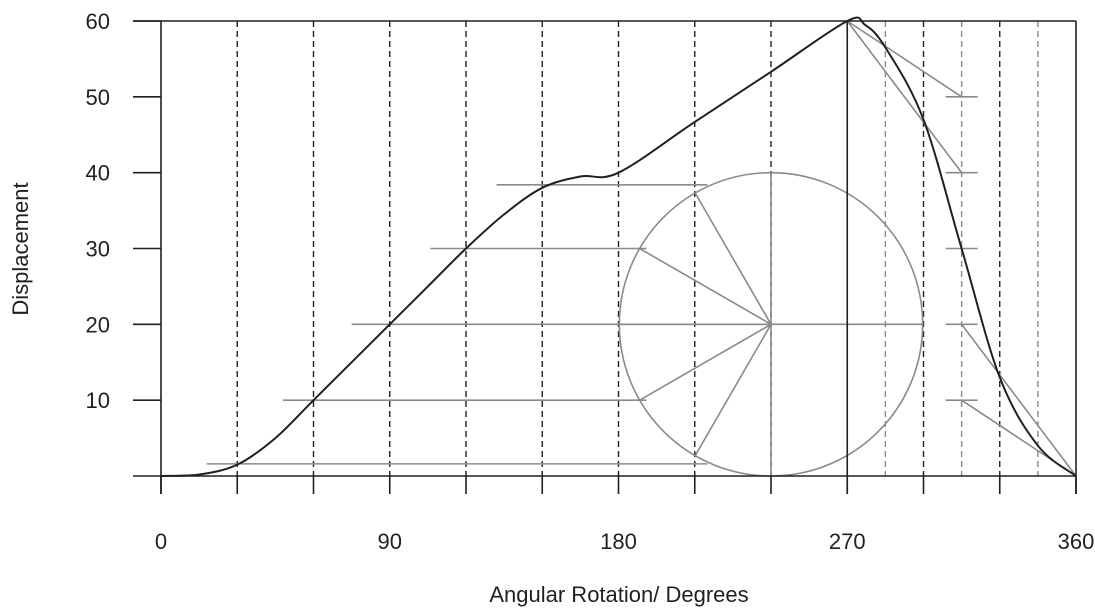 The height and width of the screenshot is (612, 1095). What do you see at coordinates (618, 594) in the screenshot?
I see `x-axis-title: Angular Rotation/ Degrees` at bounding box center [618, 594].